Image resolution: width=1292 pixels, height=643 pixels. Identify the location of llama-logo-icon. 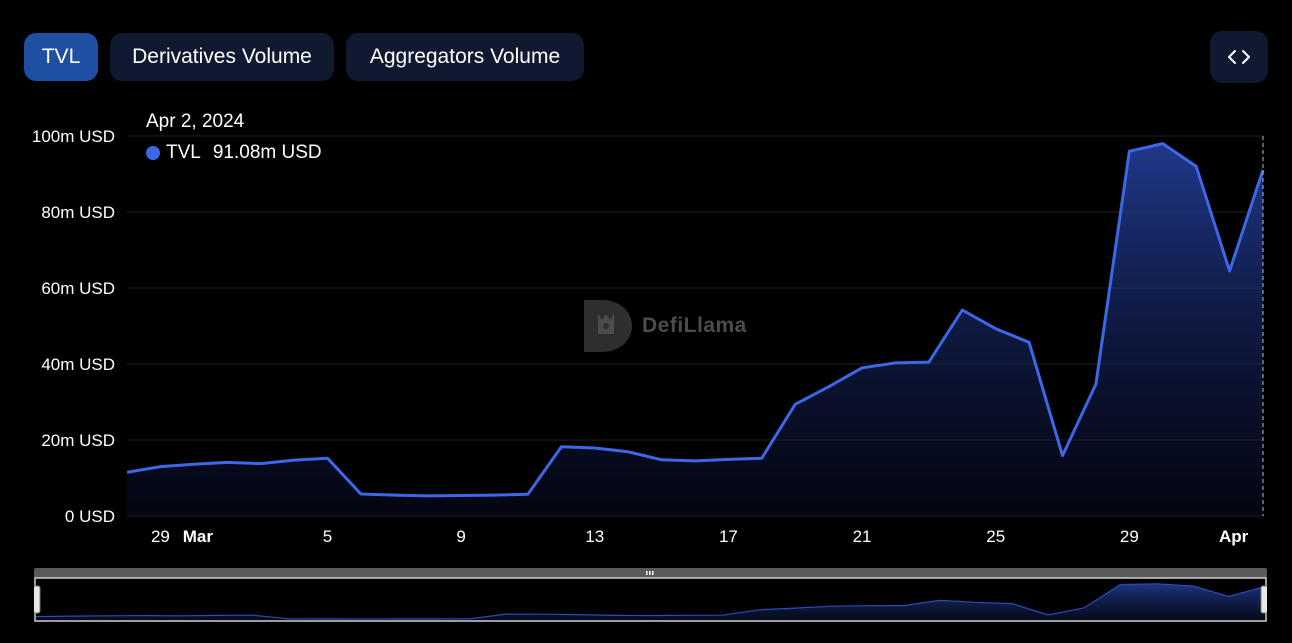
(608, 326).